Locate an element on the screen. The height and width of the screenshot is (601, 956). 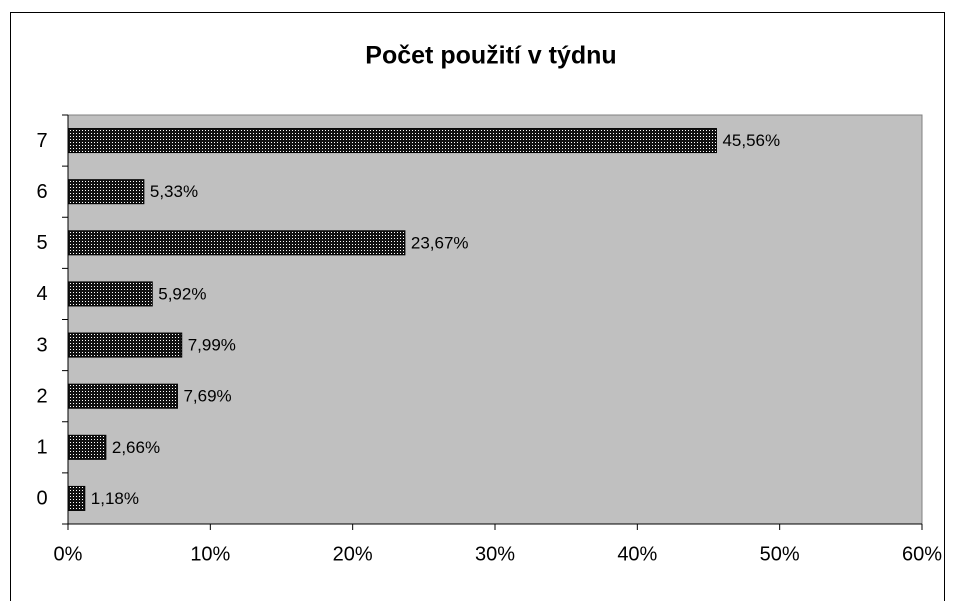
x-tick-label: 20% is located at coordinates (353, 554).